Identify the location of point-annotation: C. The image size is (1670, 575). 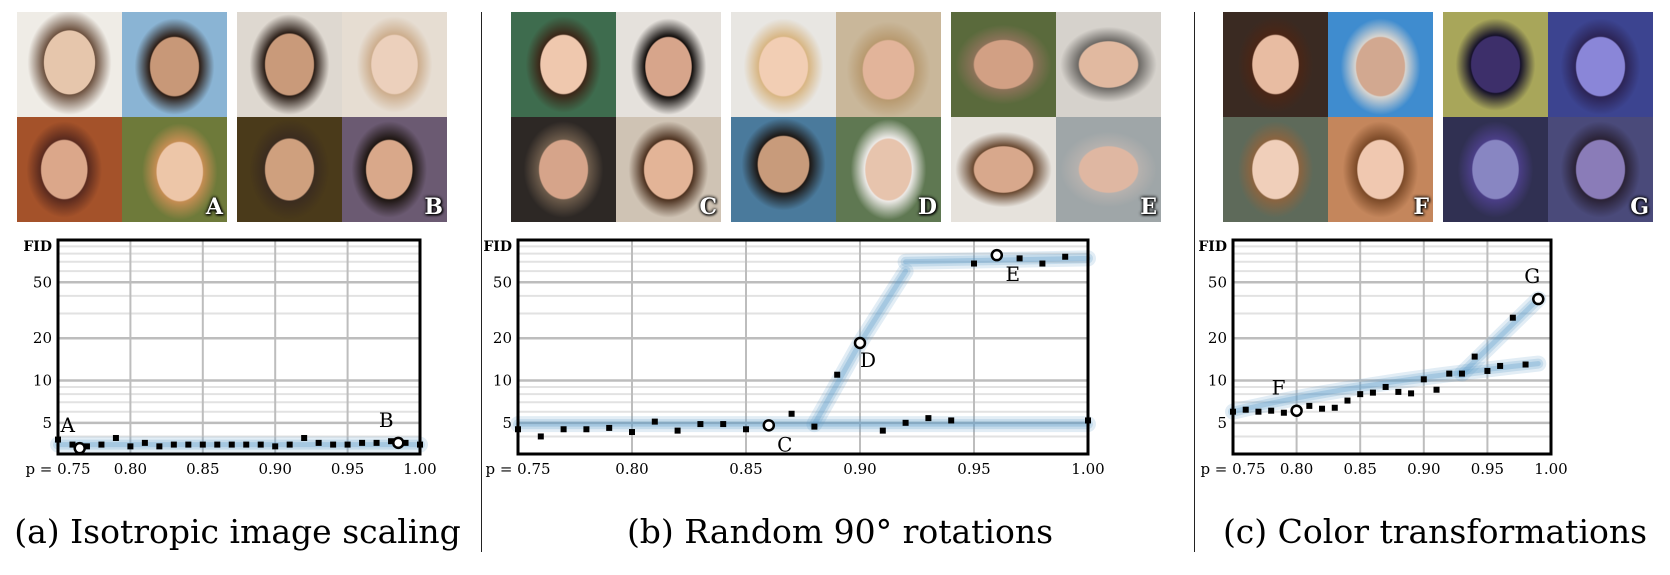
(784, 444).